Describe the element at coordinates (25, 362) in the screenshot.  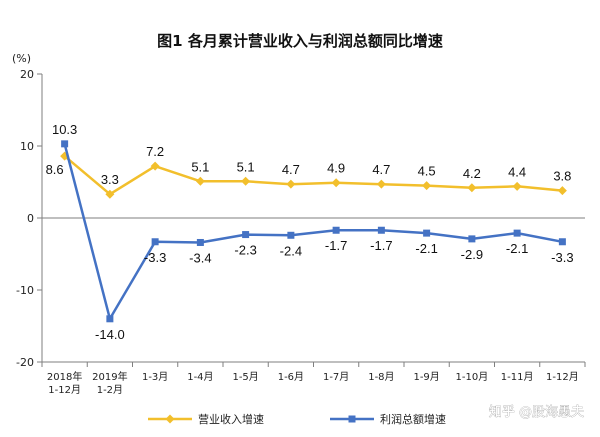
I see `y-tick-label: -20` at that location.